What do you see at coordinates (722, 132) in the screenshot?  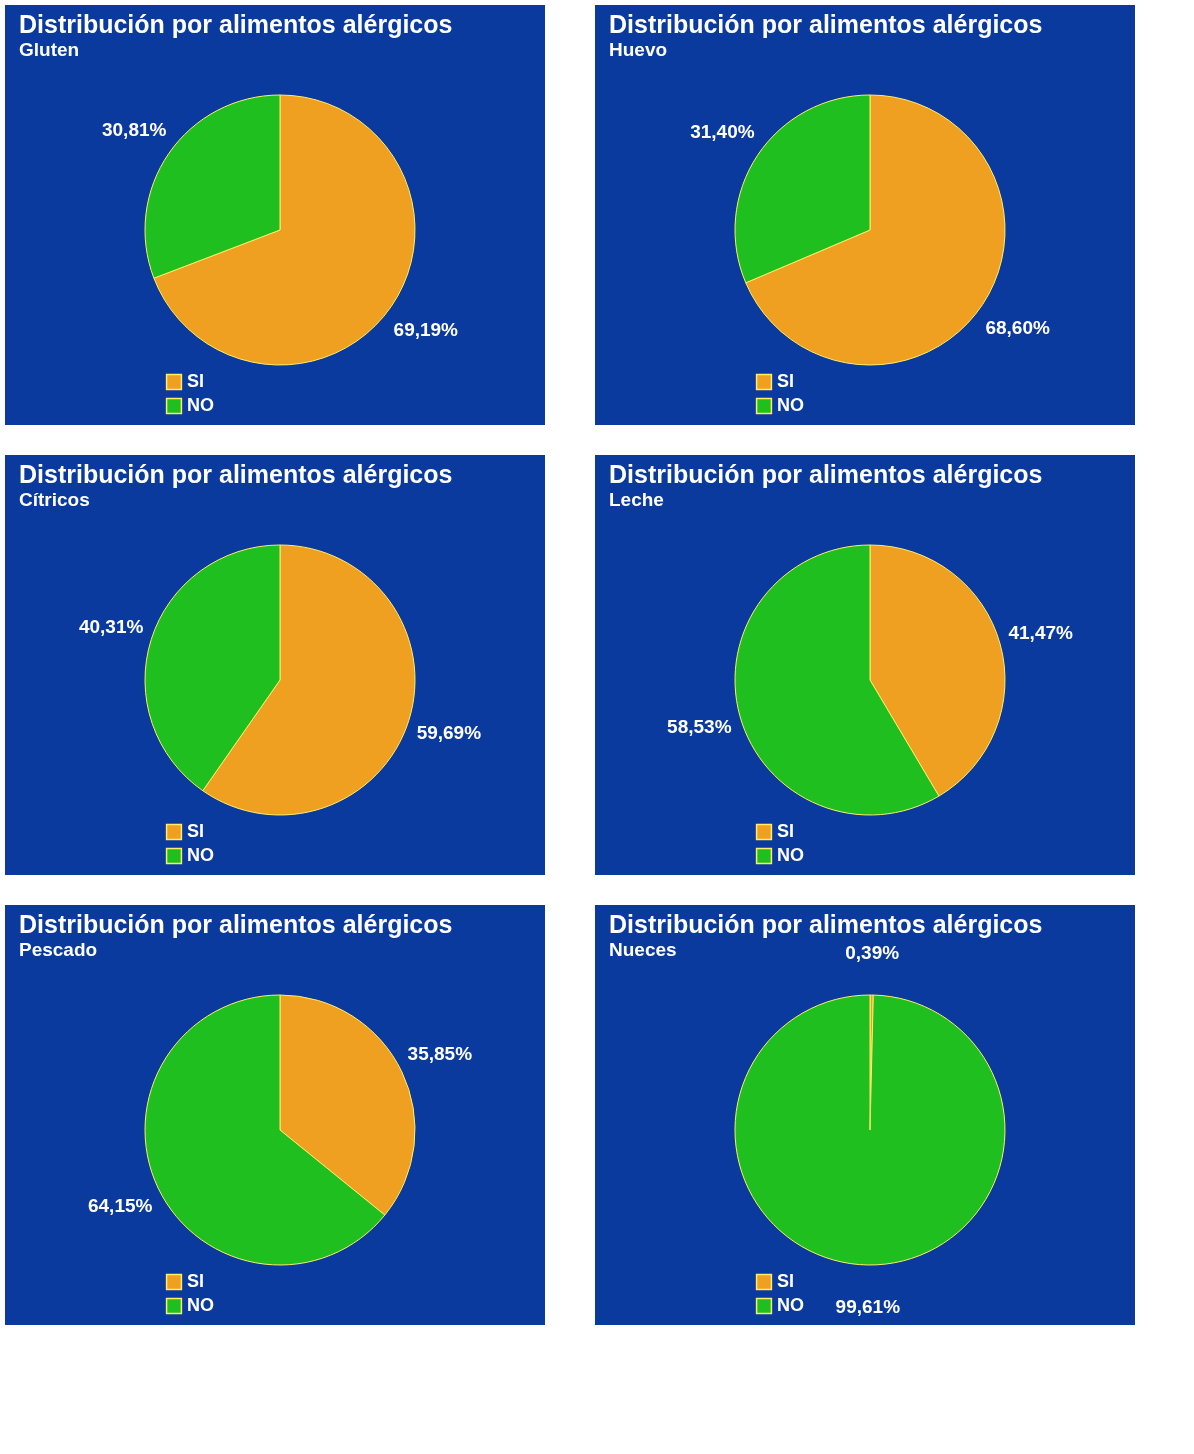 I see `data-label: 31,40%` at bounding box center [722, 132].